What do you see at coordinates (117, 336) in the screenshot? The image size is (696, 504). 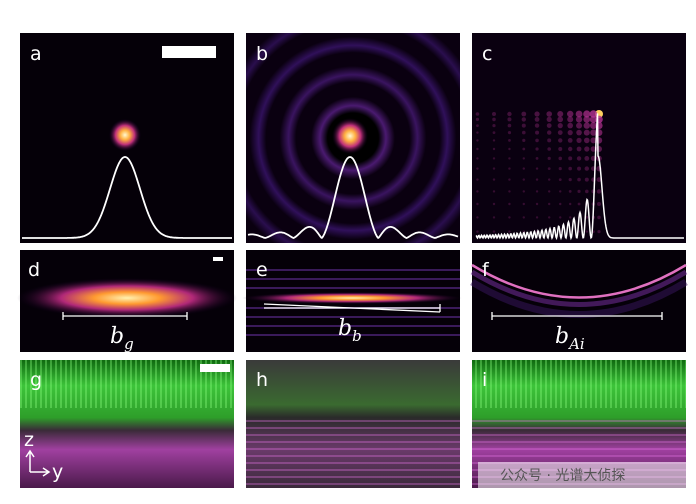 I see `symbol: b` at bounding box center [117, 336].